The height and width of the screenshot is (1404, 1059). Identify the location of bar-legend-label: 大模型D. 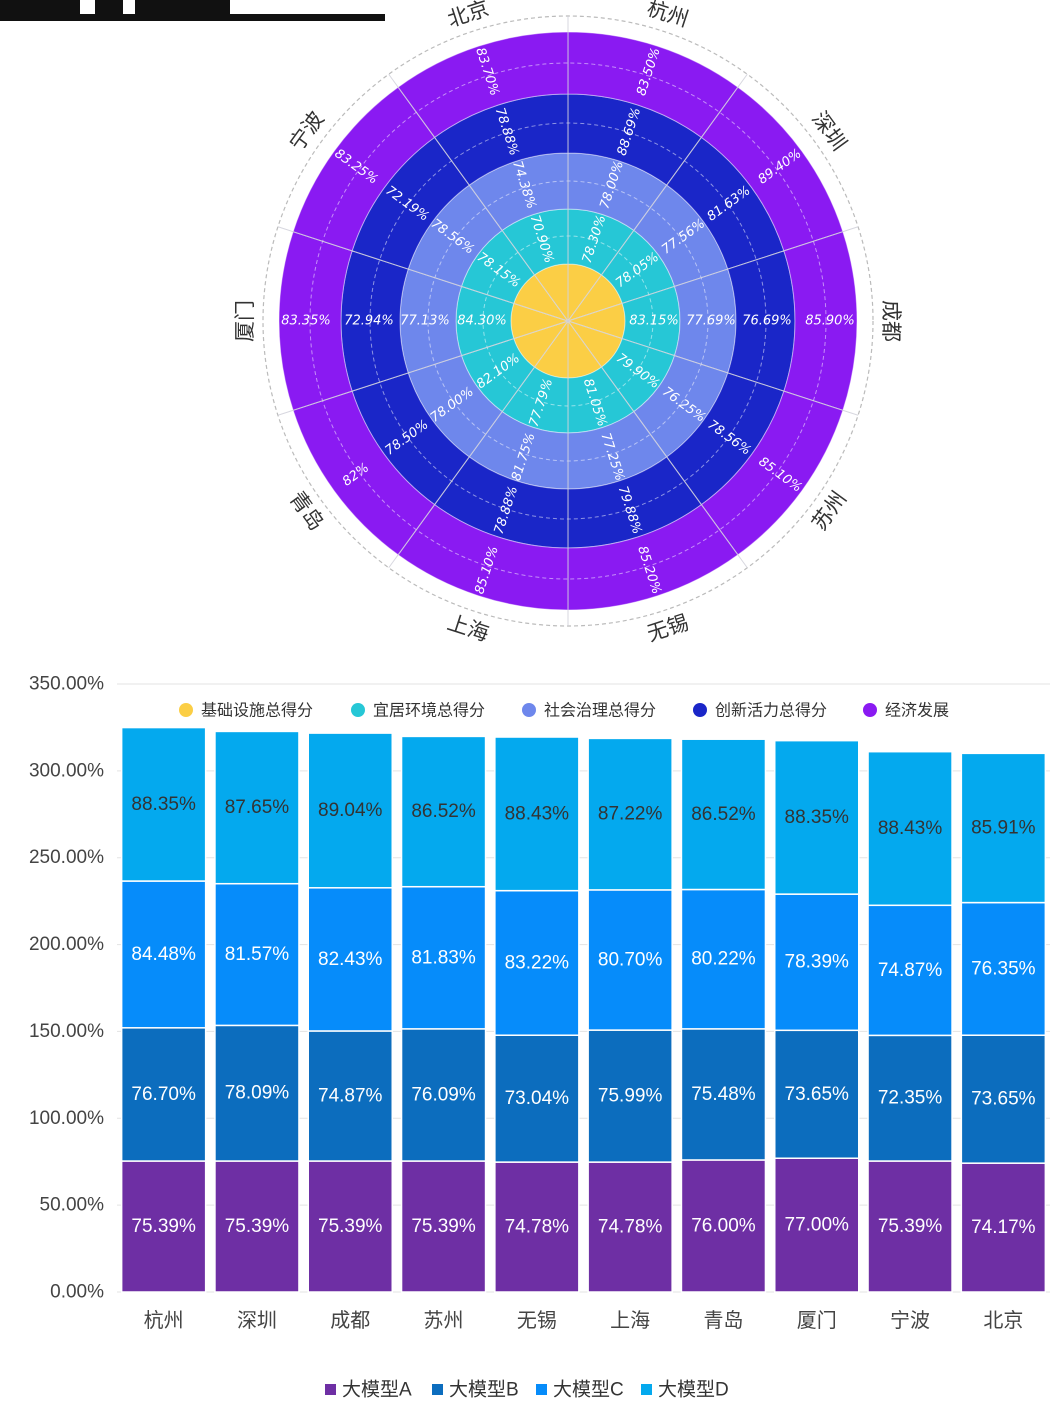
(693, 1390).